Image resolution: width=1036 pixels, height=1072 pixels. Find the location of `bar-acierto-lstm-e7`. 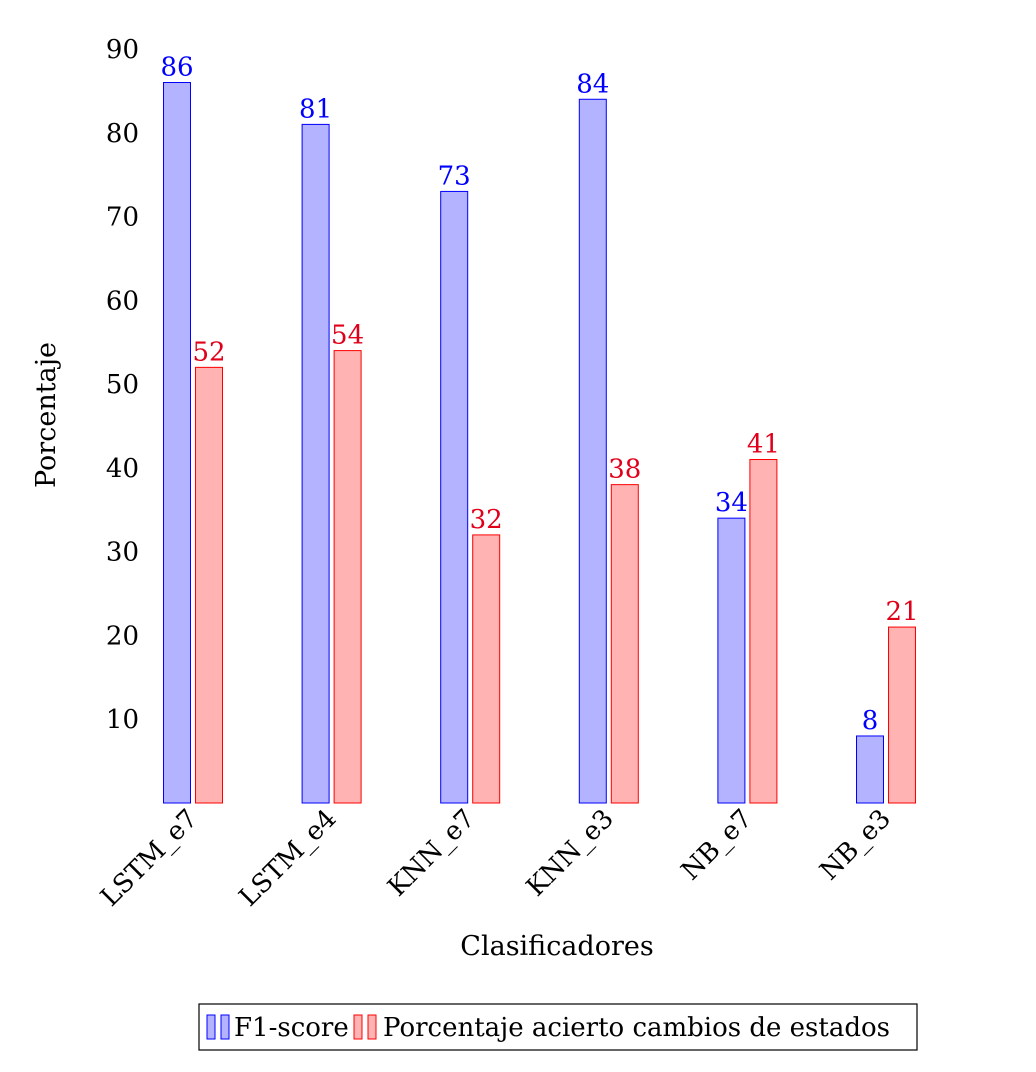

bar-acierto-lstm-e7 is located at coordinates (209, 585).